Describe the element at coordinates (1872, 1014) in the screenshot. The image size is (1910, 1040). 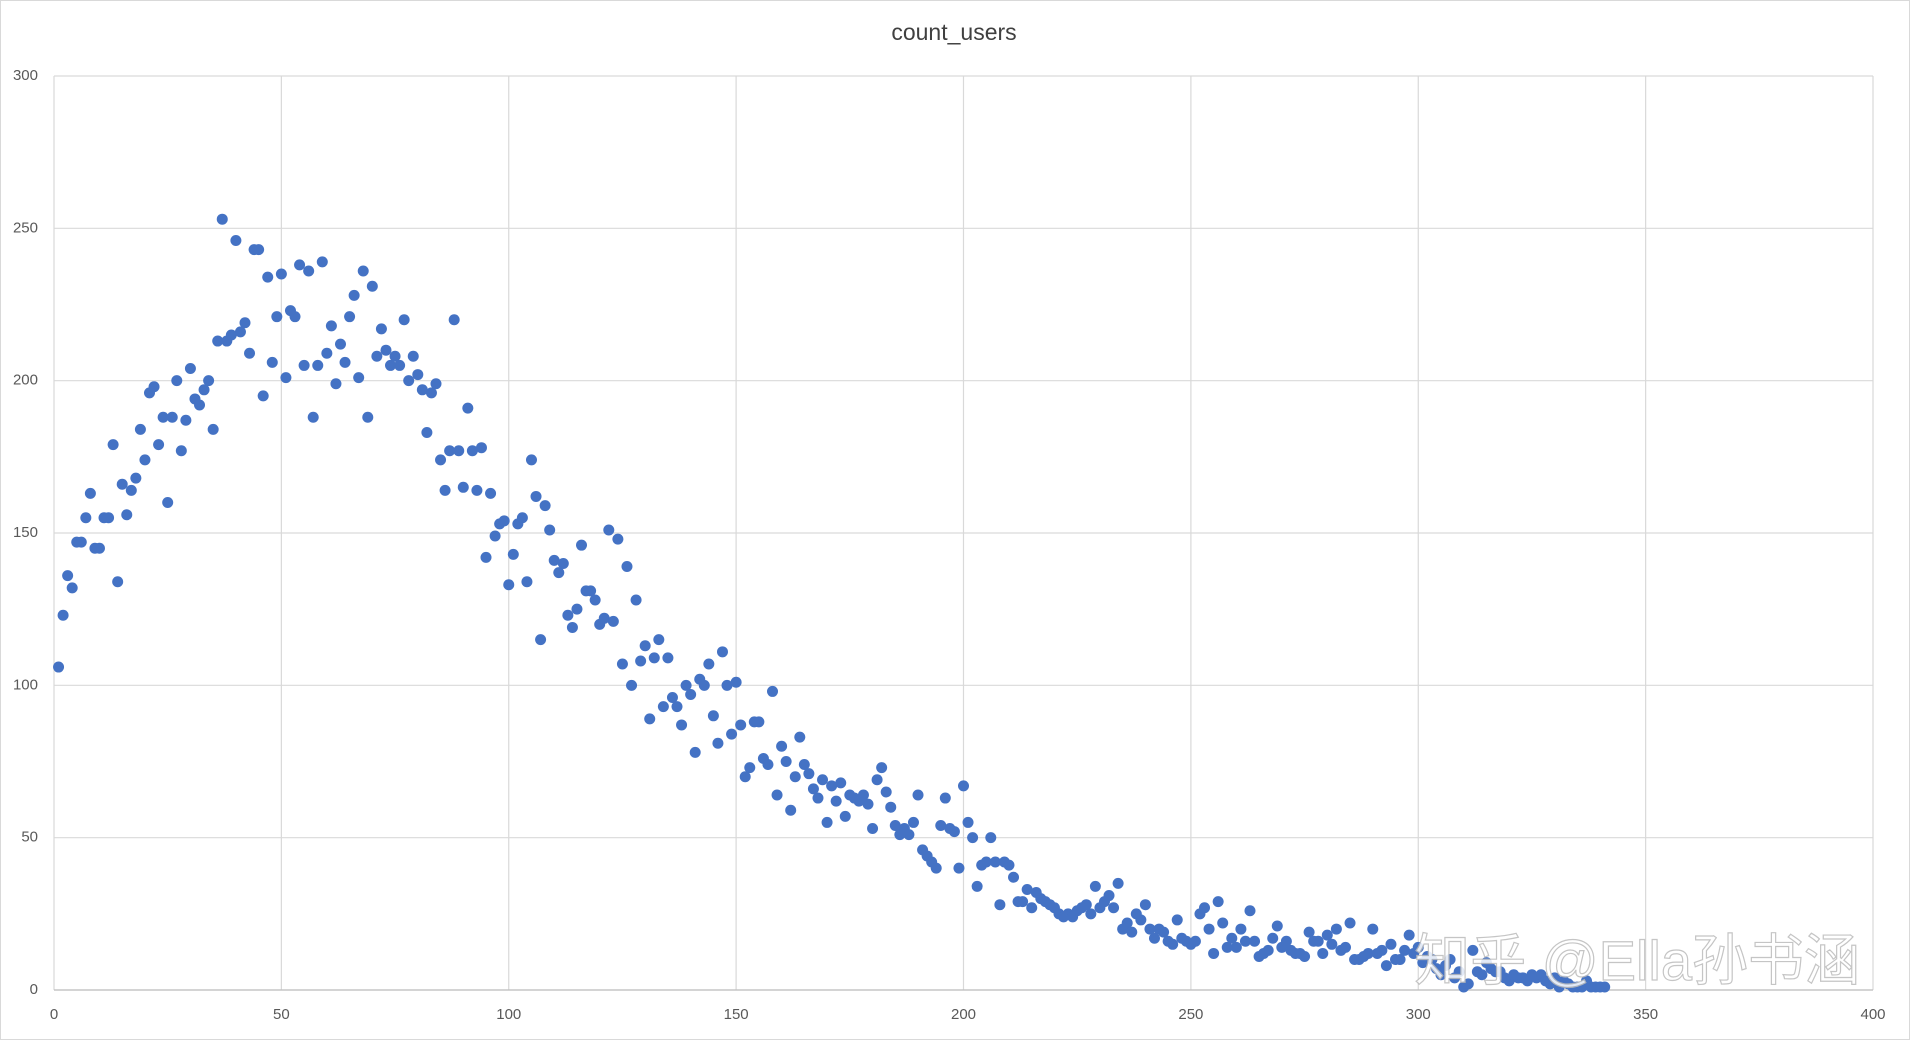
I see `x-tick-label: 400` at that location.